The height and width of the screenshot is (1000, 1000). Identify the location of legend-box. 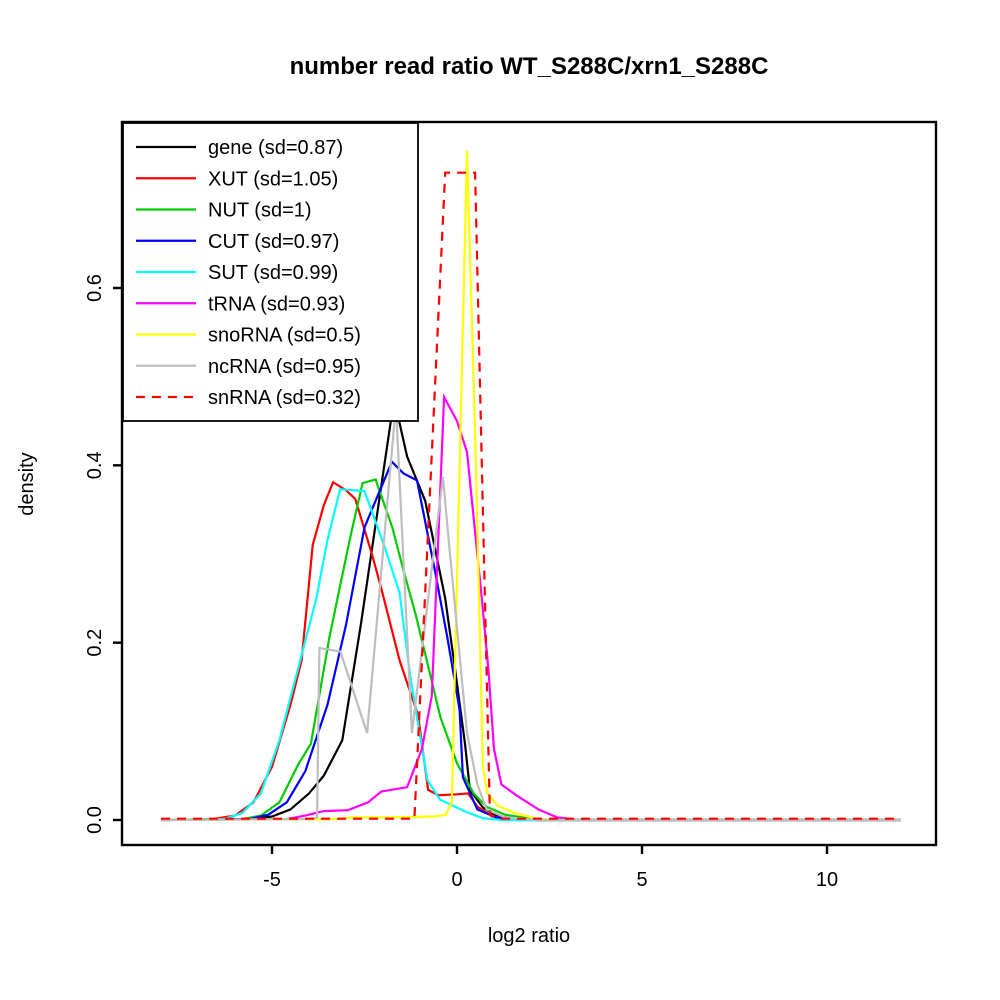
(270, 272).